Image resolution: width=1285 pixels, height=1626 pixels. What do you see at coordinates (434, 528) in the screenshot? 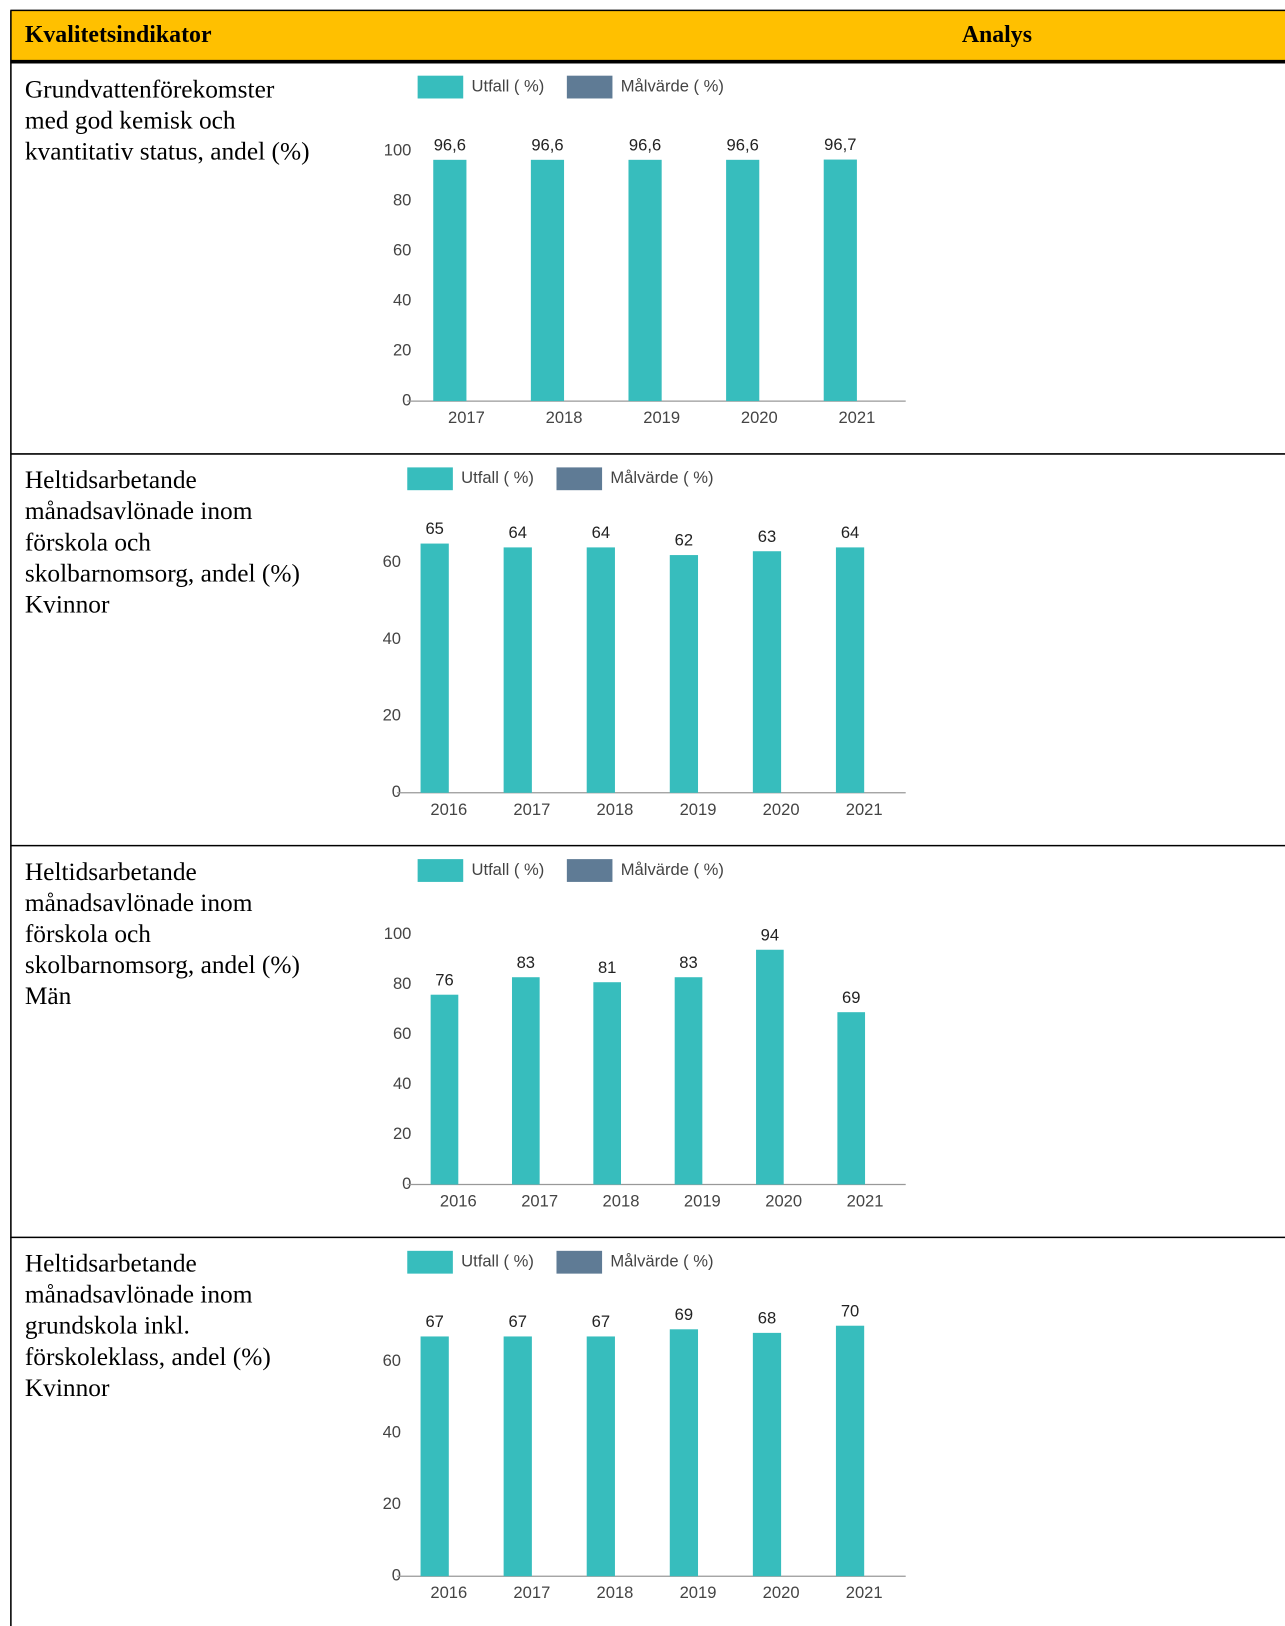
I see `data-label: 65` at bounding box center [434, 528].